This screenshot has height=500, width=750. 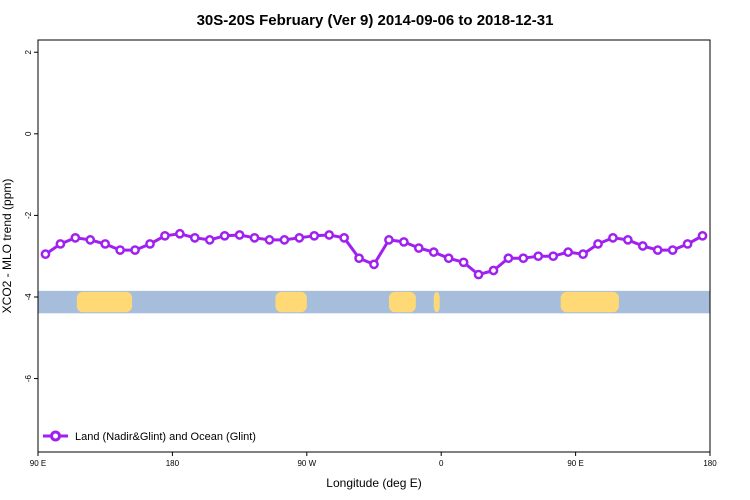 I want to click on series-group, so click(x=374, y=254).